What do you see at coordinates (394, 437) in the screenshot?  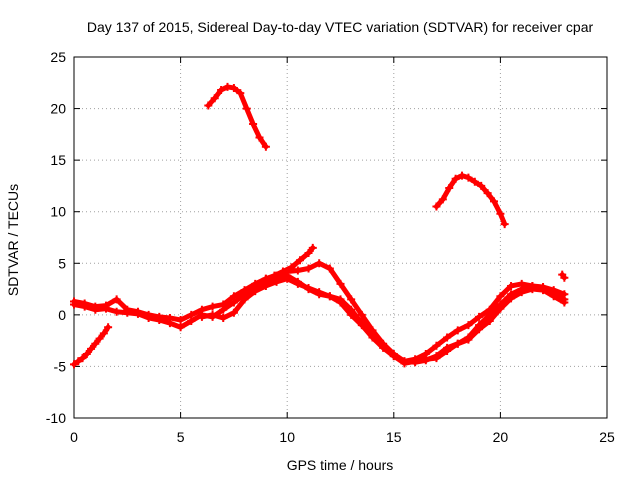 I see `x-tick-label: 15` at bounding box center [394, 437].